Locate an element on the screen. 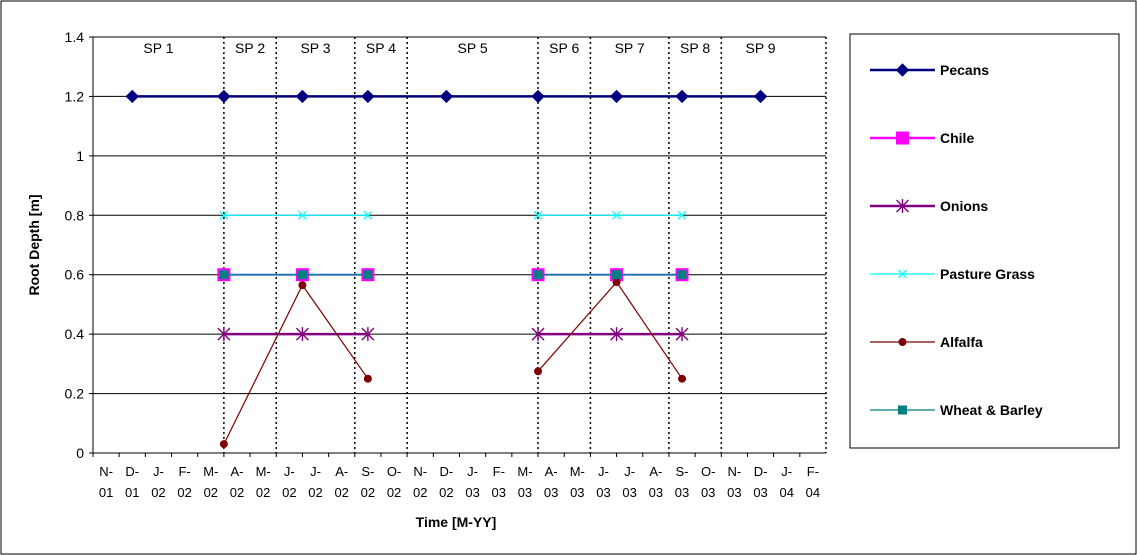 Image resolution: width=1137 pixels, height=555 pixels. series-pecans is located at coordinates (446, 96).